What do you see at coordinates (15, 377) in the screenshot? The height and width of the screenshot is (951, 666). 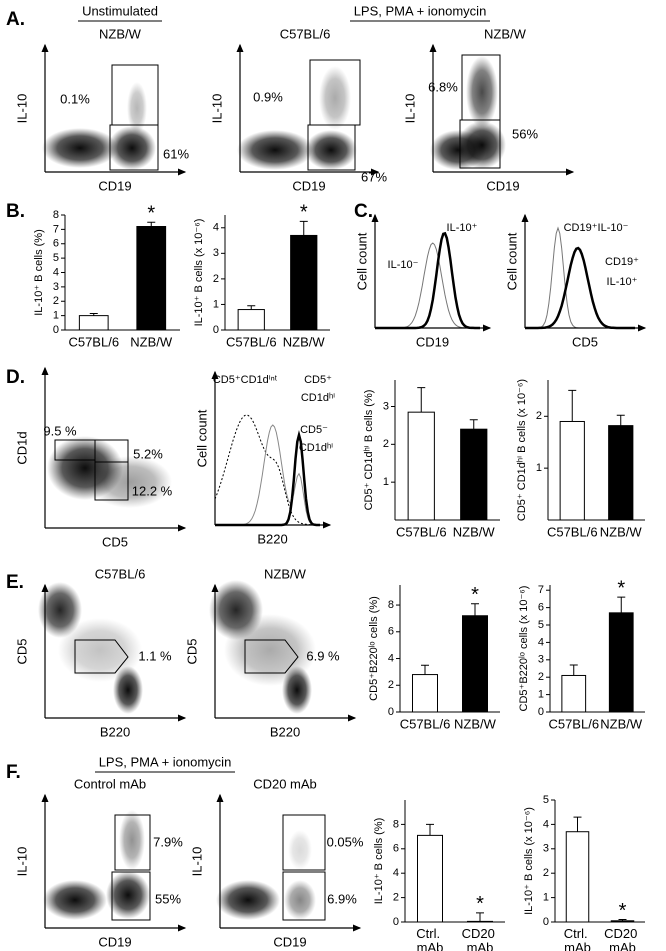 I see `panel-label: D.` at bounding box center [15, 377].